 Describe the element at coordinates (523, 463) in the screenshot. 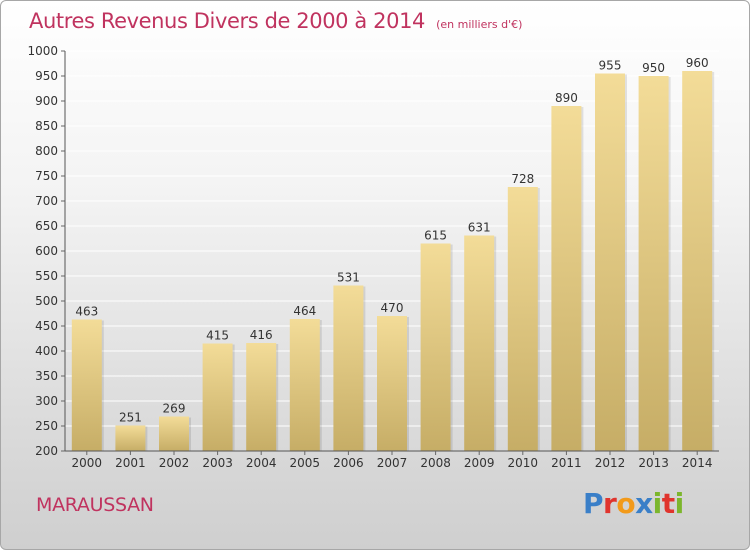

I see `x-tick-label: 2010` at that location.